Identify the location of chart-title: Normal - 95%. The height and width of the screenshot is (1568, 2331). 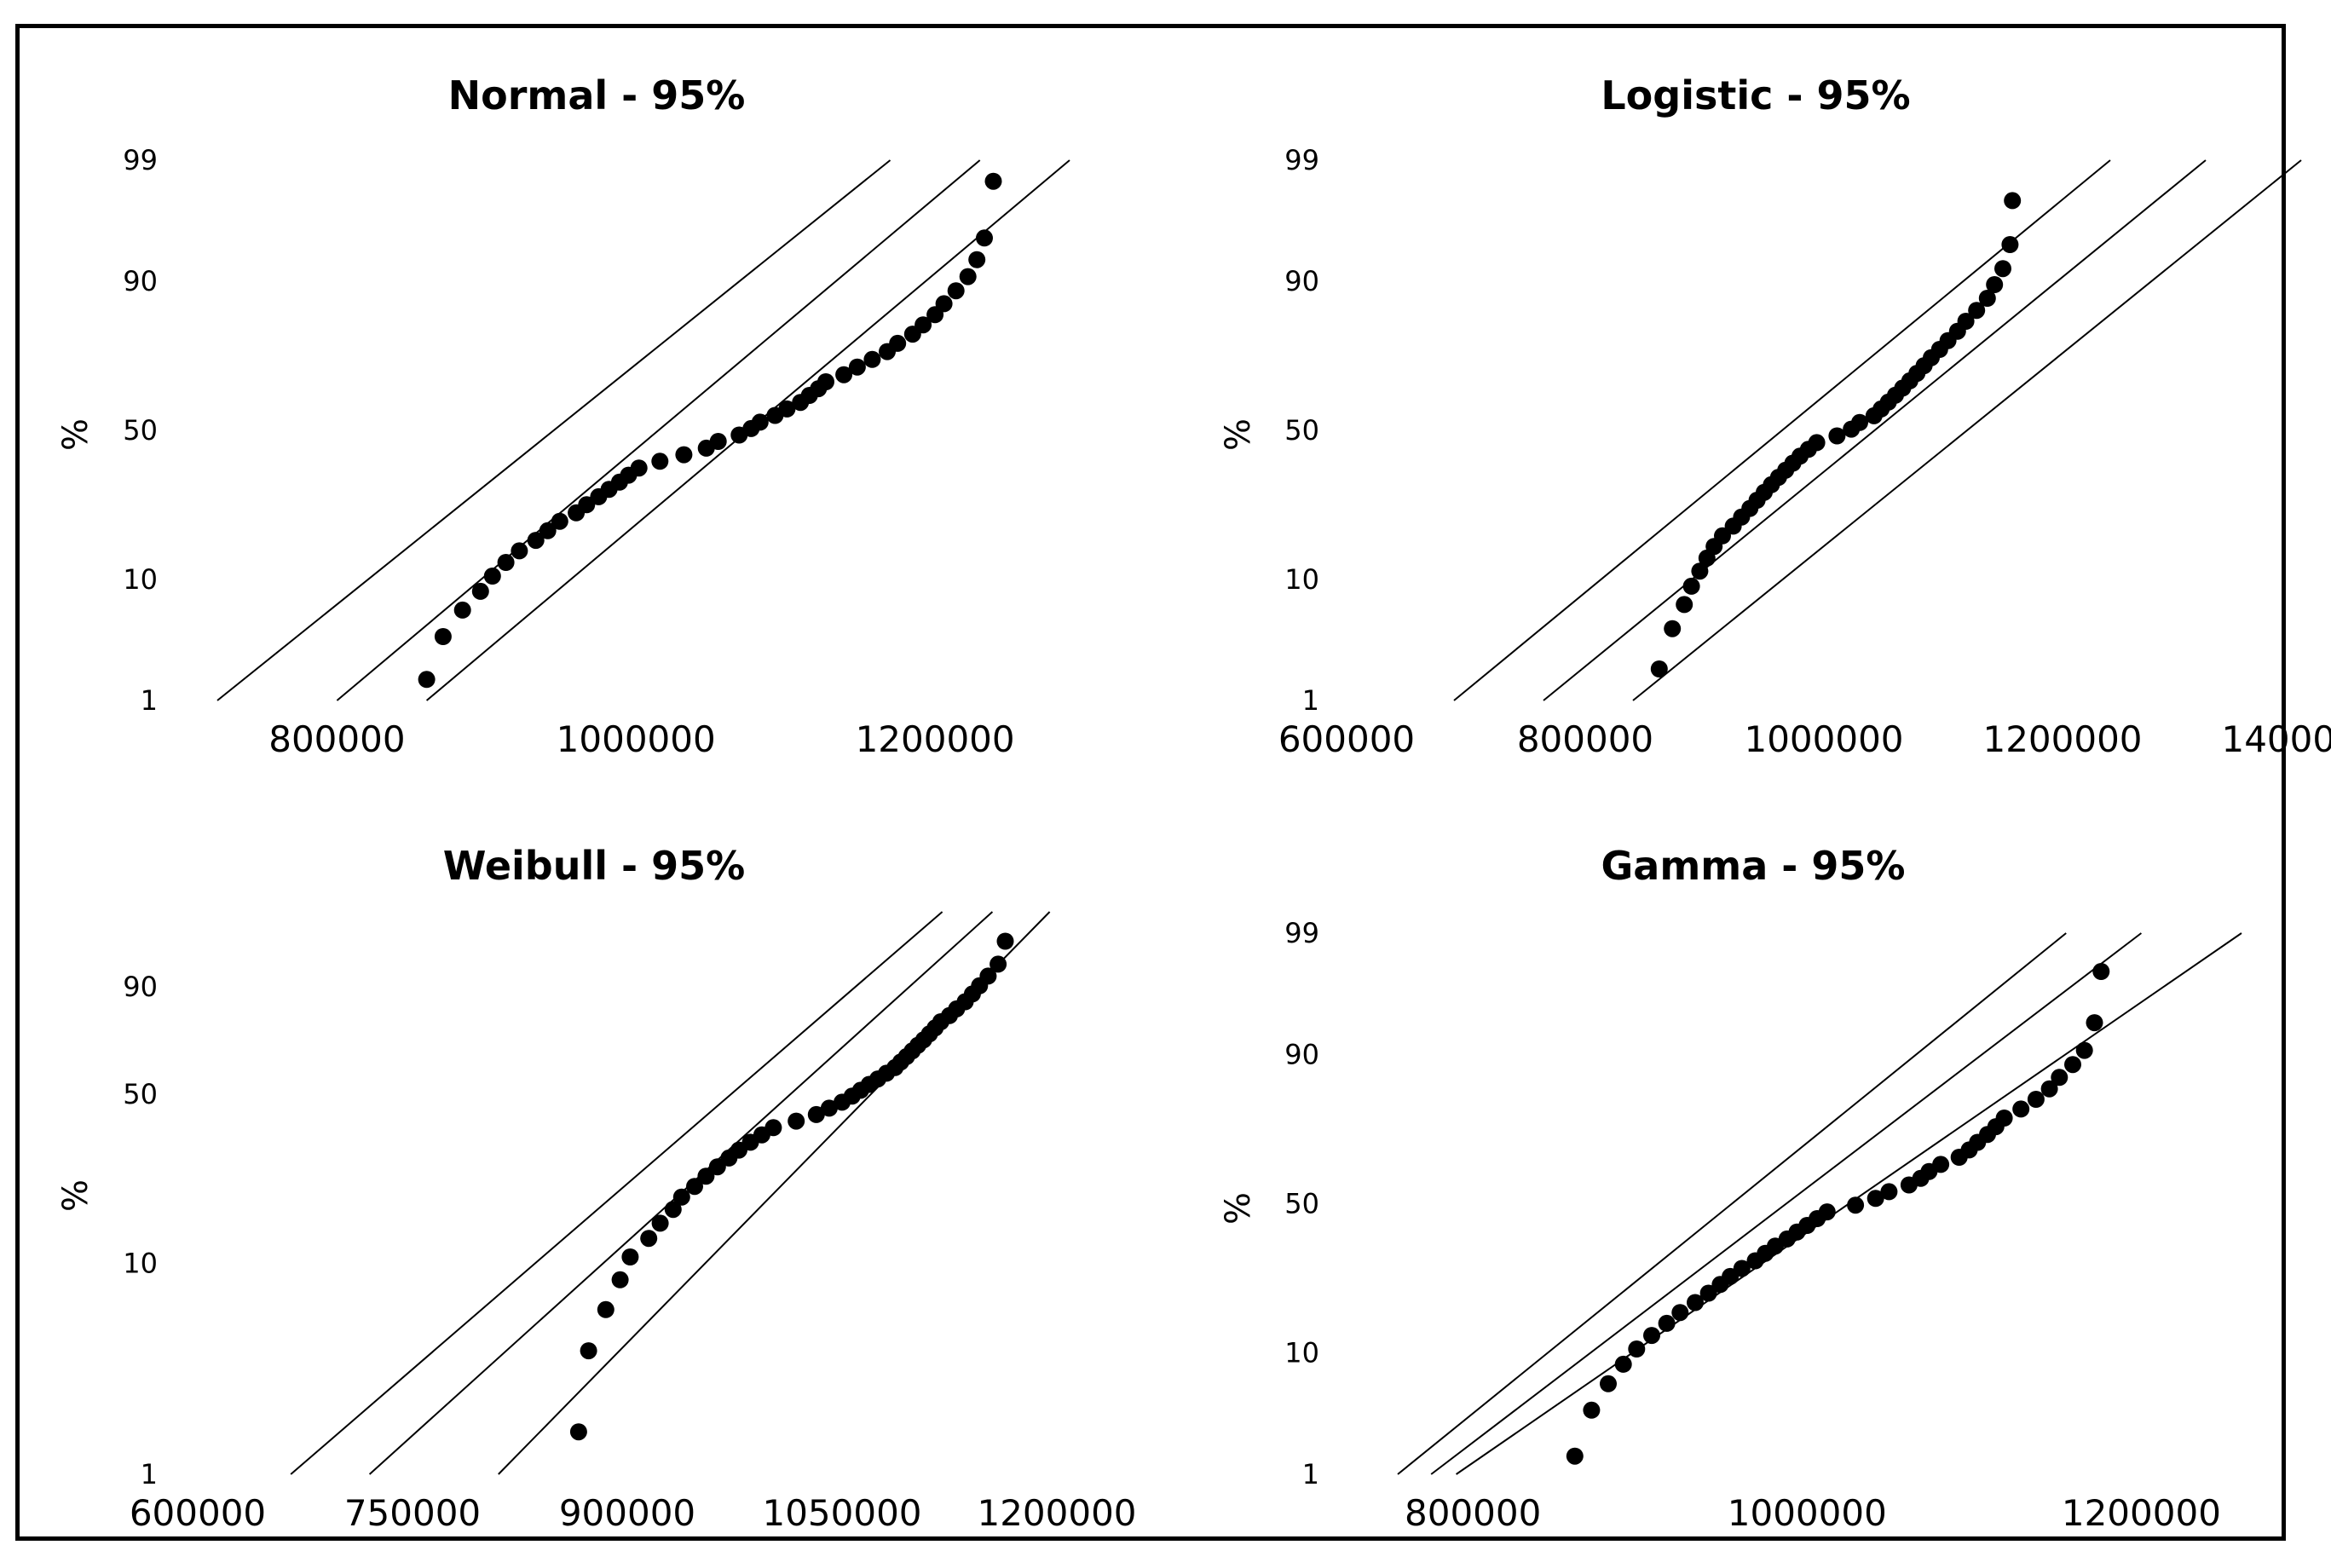
(597, 95).